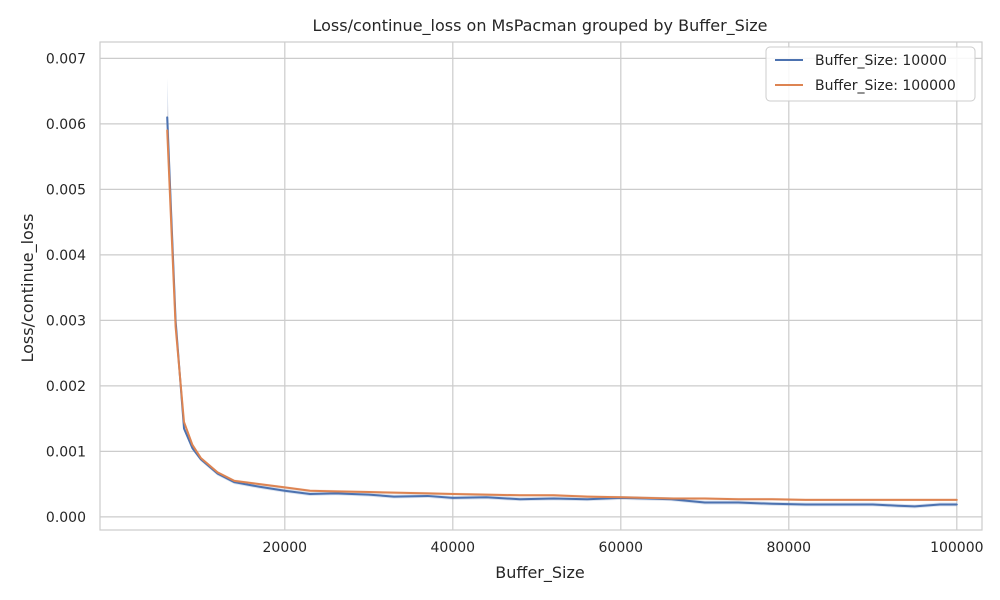 The image size is (1000, 600). What do you see at coordinates (956, 548) in the screenshot?
I see `x-tick-label: 100000` at bounding box center [956, 548].